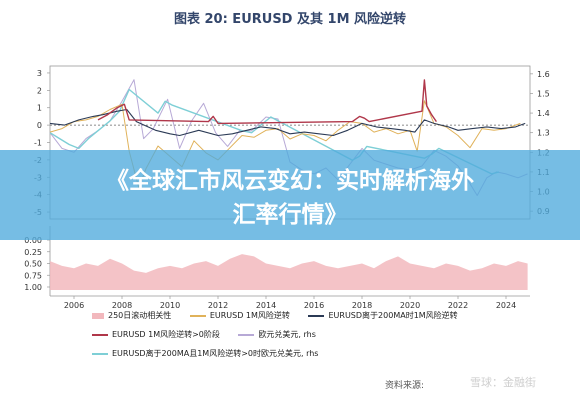 This screenshot has width=580, height=400. What do you see at coordinates (33, 252) in the screenshot?
I see `lower-axis-tick-label: 0.25` at bounding box center [33, 252].